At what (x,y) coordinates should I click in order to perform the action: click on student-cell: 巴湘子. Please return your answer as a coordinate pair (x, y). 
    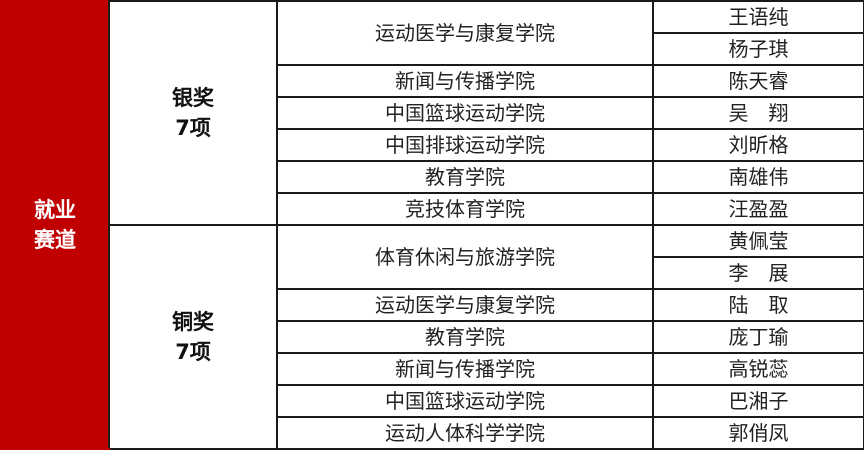
    Looking at the image, I should click on (758, 401).